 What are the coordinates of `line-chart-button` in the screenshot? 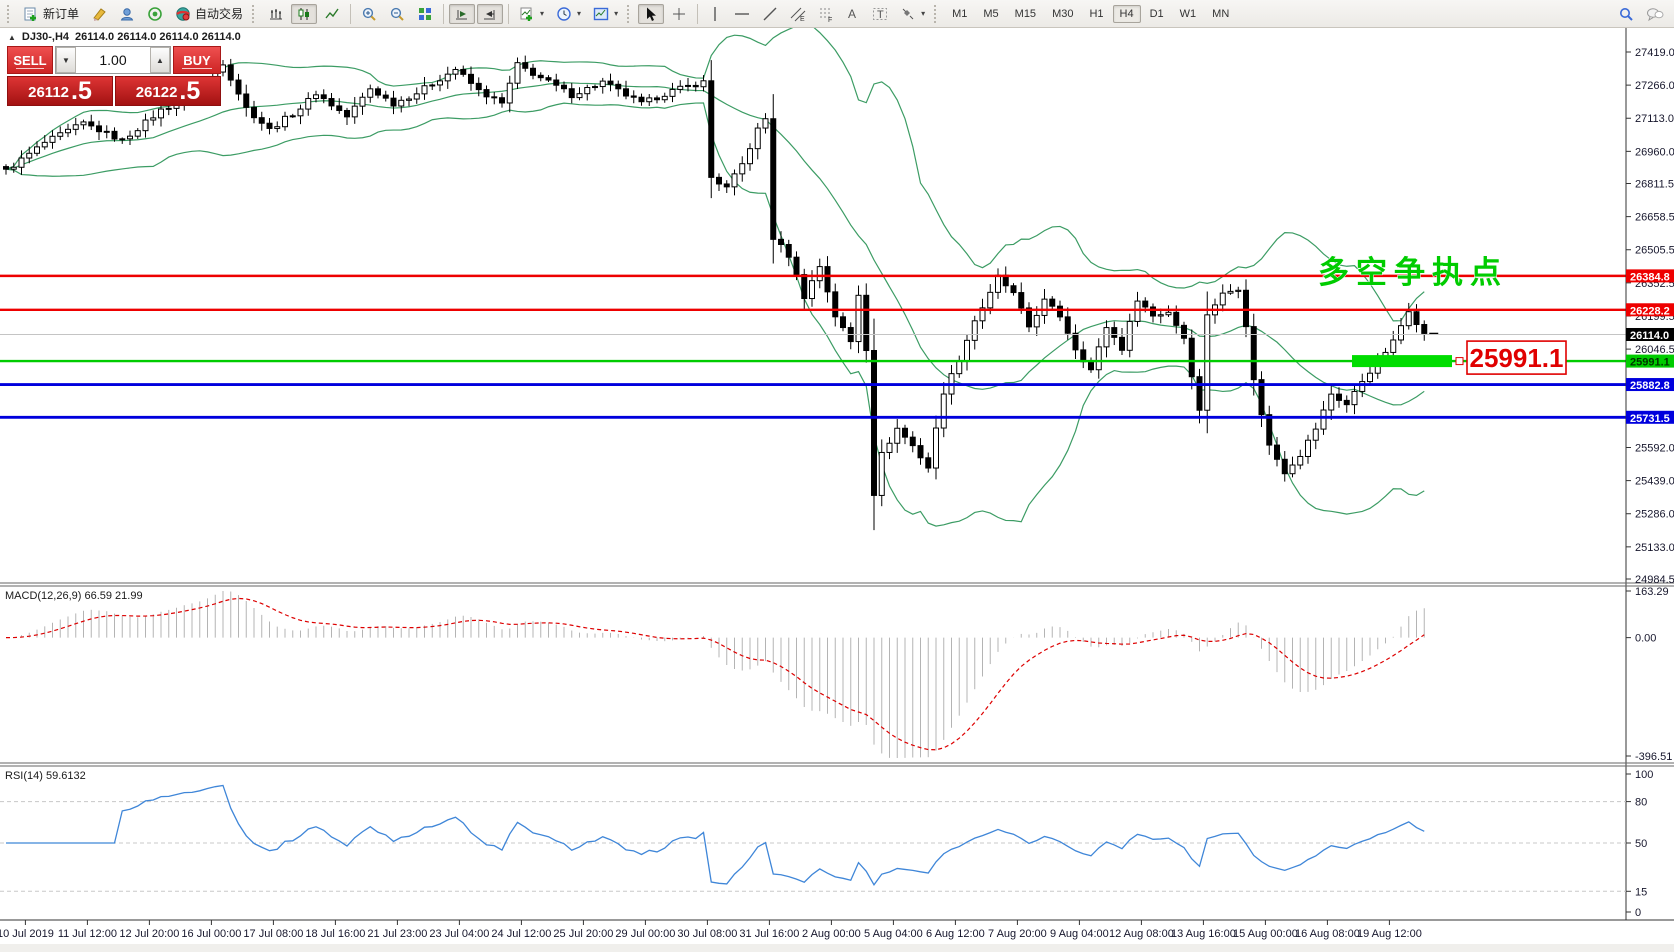 It's located at (332, 14).